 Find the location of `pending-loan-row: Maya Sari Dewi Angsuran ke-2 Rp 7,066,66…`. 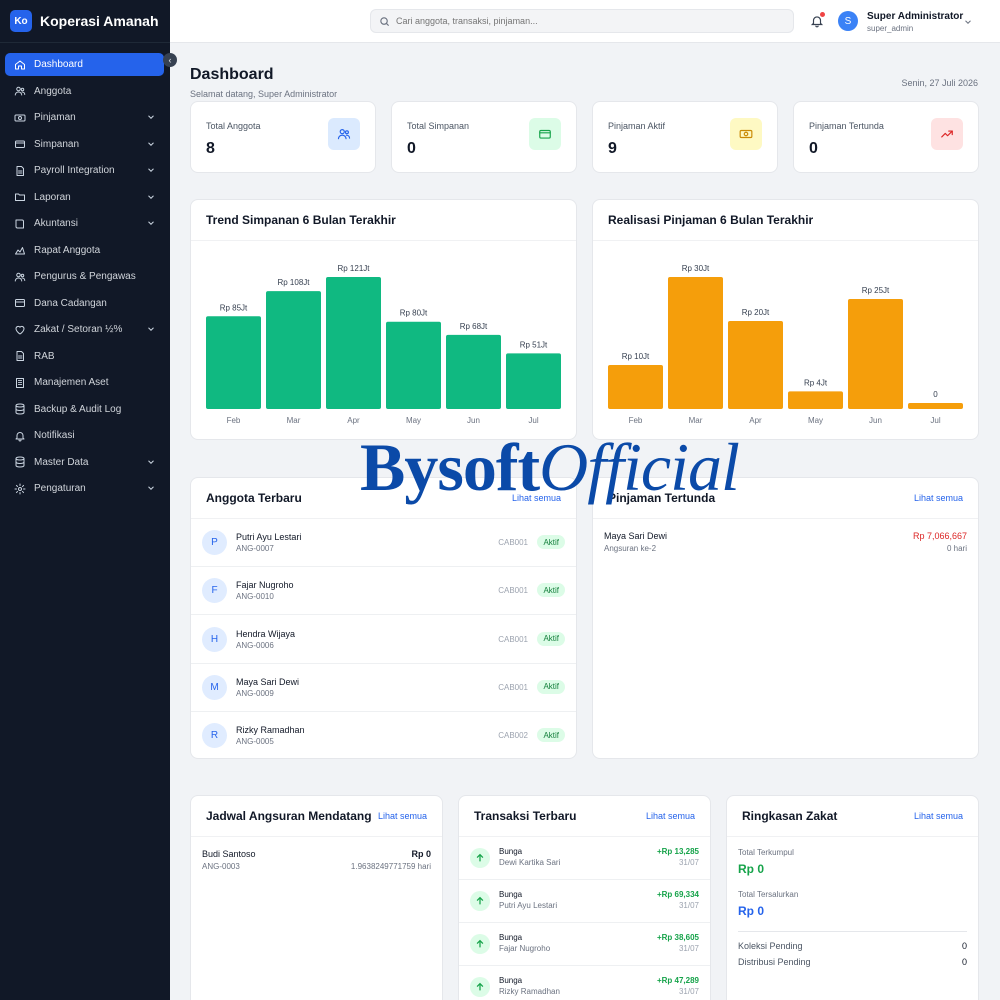

pending-loan-row: Maya Sari Dewi Angsuran ke-2 Rp 7,066,66… is located at coordinates (785, 539).